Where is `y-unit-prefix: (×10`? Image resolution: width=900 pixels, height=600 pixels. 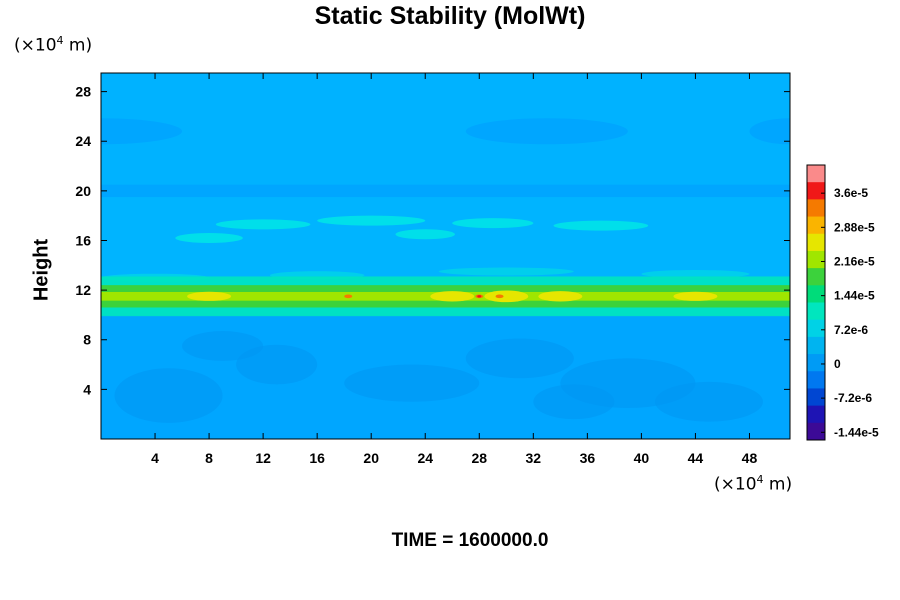
y-unit-prefix: (×10 is located at coordinates (35, 45).